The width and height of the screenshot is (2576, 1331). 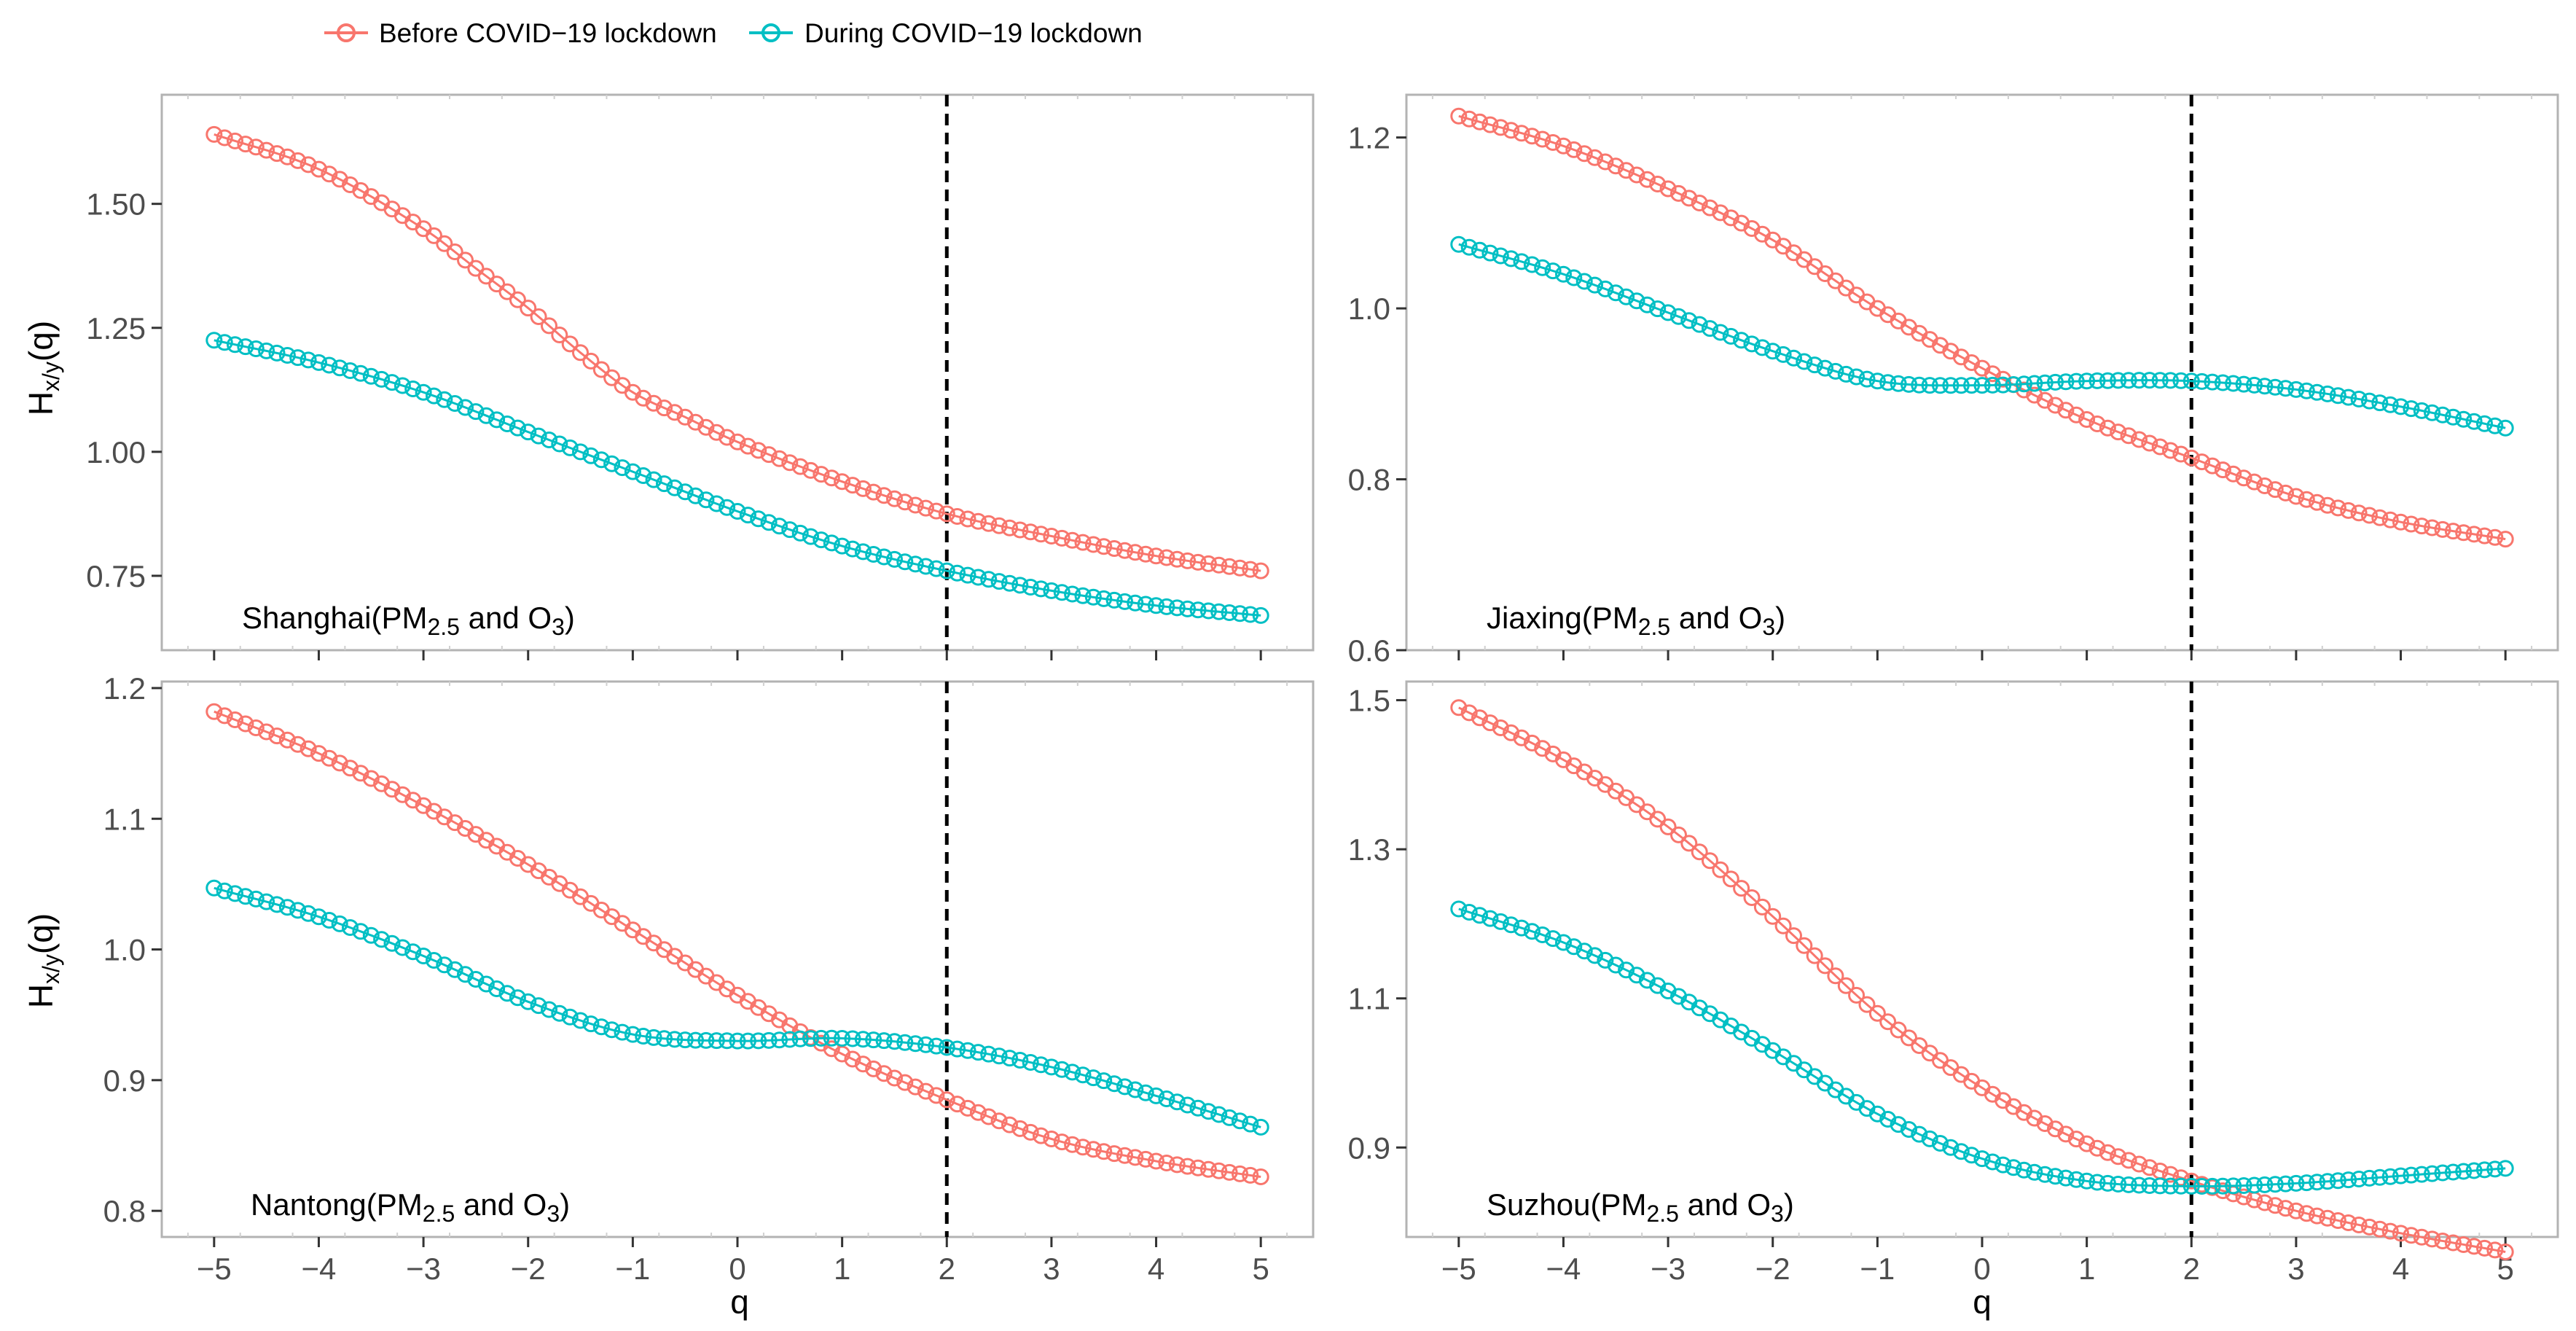 What do you see at coordinates (737, 1007) in the screenshot?
I see `series-during` at bounding box center [737, 1007].